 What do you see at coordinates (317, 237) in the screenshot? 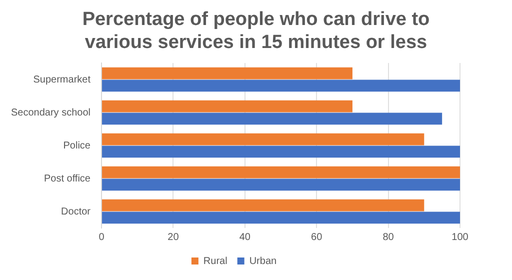
I see `x-tick-label: 60` at bounding box center [317, 237].